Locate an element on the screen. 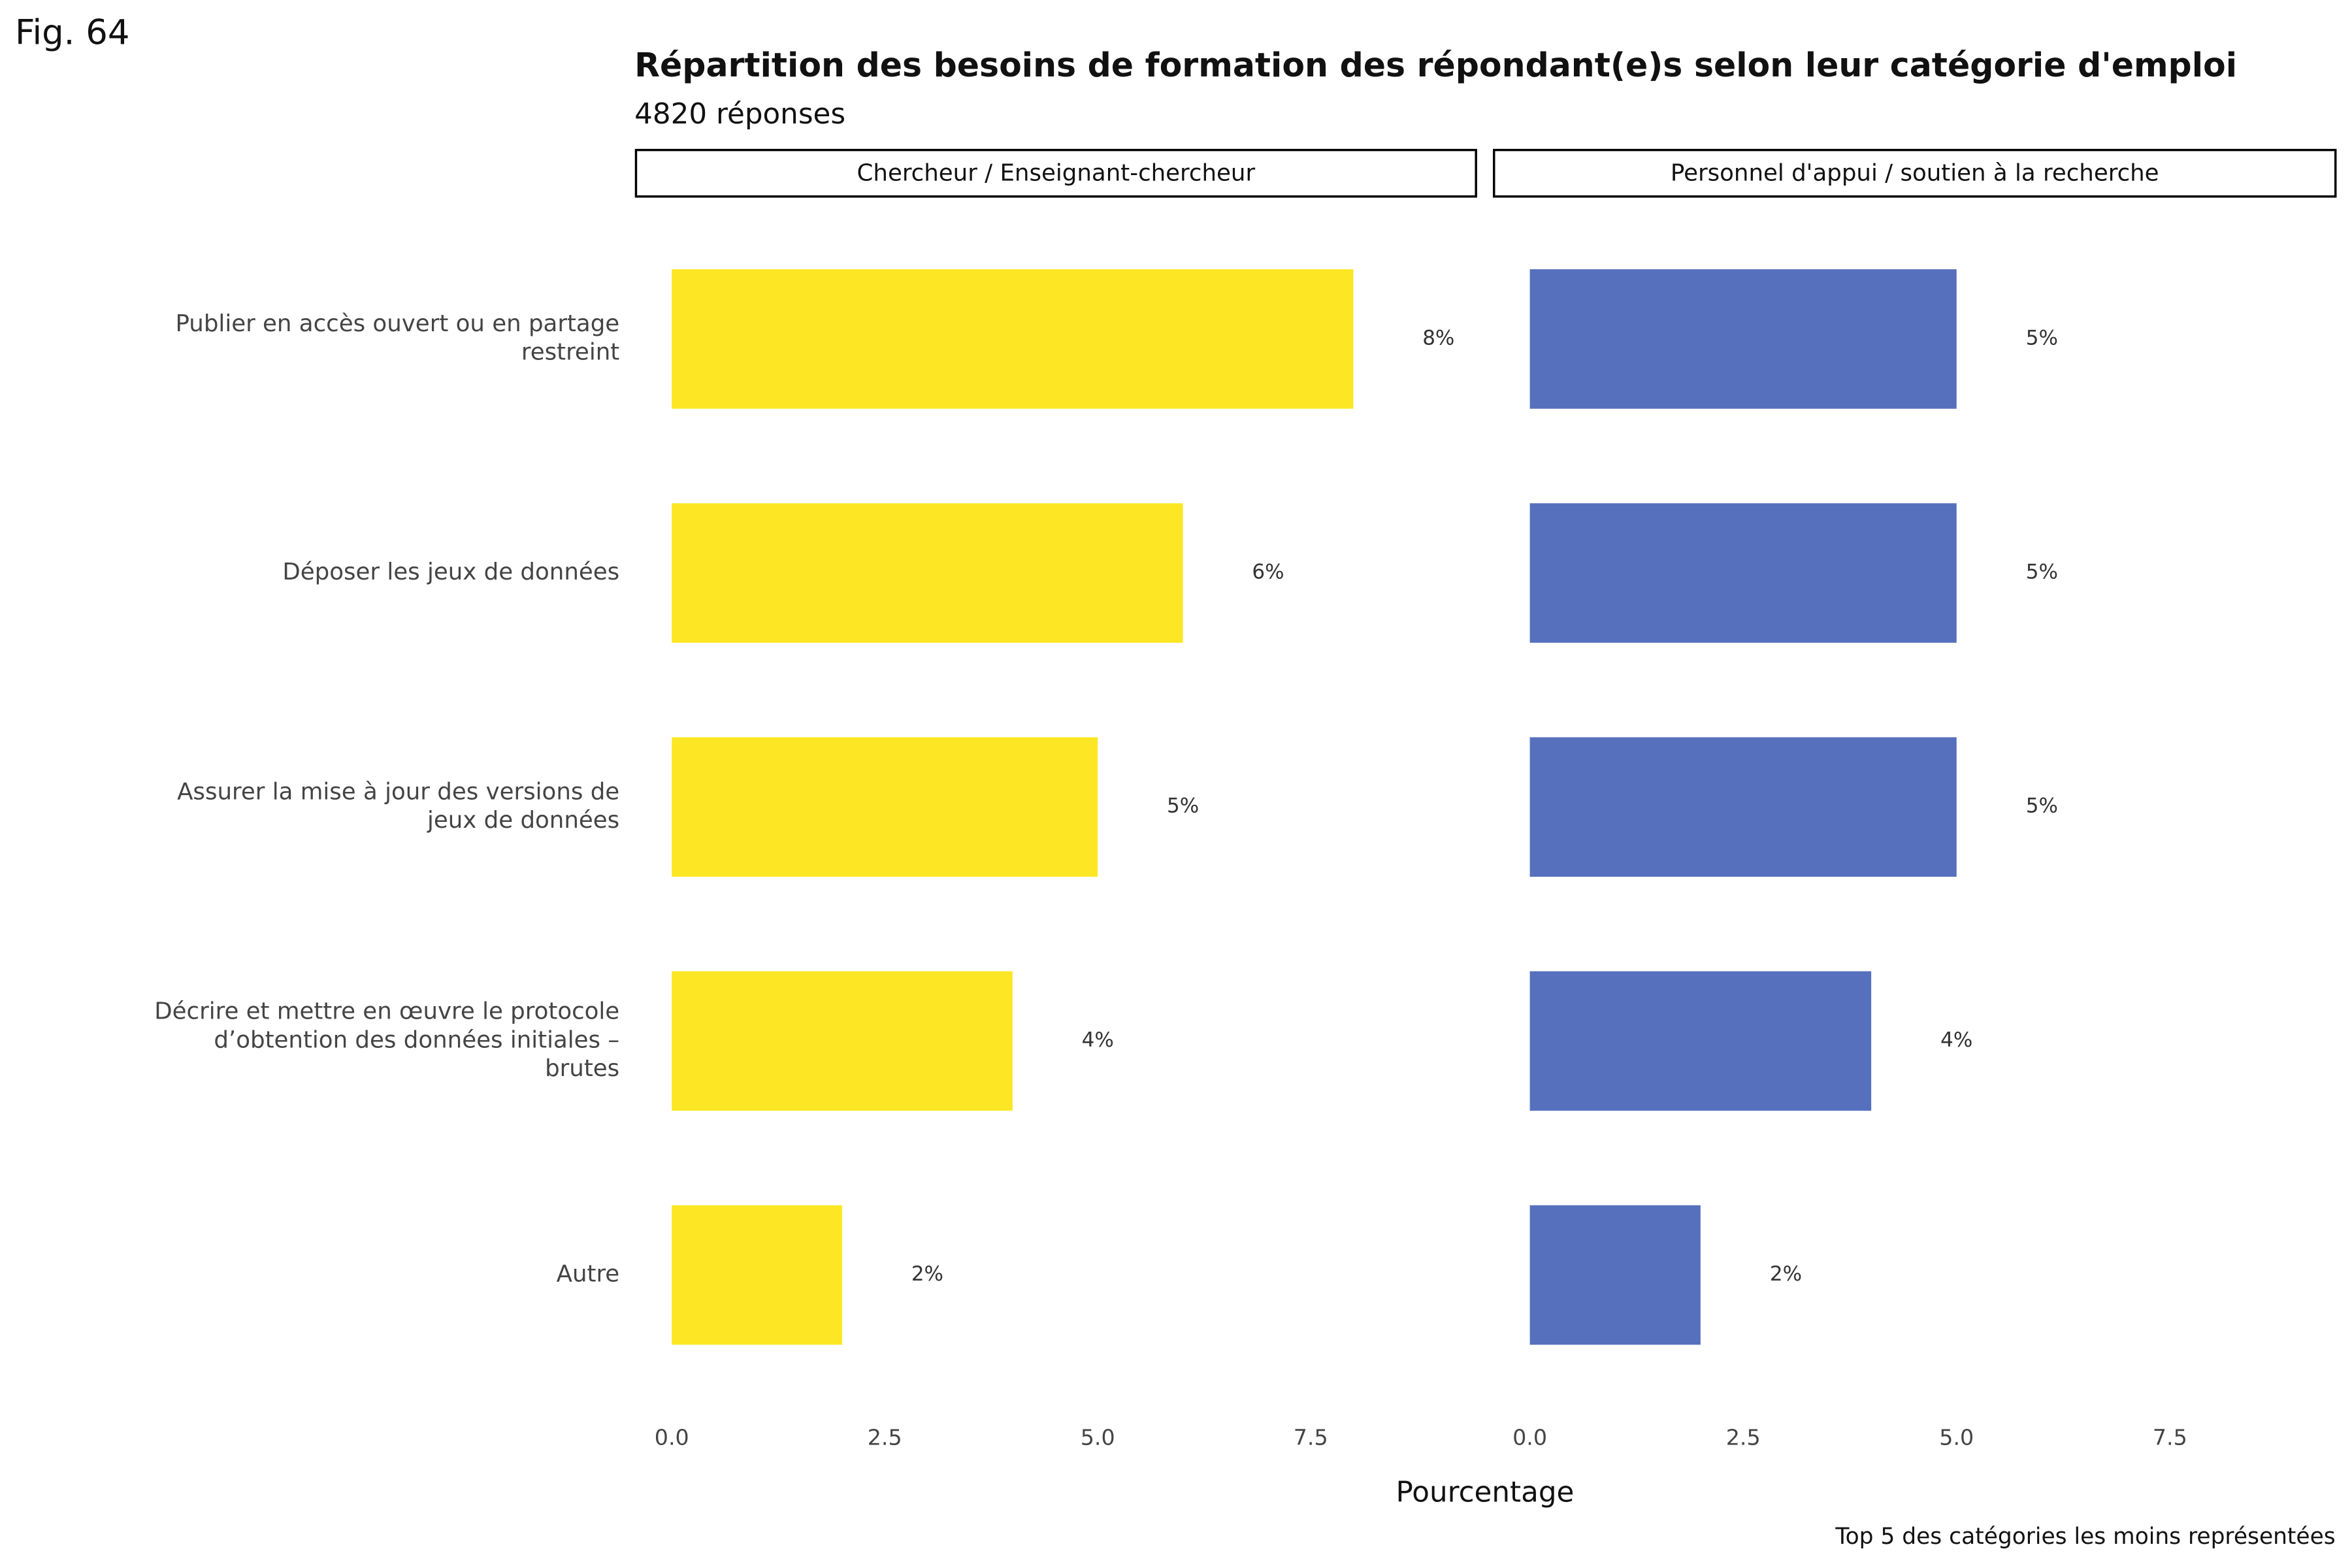 The height and width of the screenshot is (1568, 2352). y-tick-label-line: Déposer les jeux de données is located at coordinates (450, 572).